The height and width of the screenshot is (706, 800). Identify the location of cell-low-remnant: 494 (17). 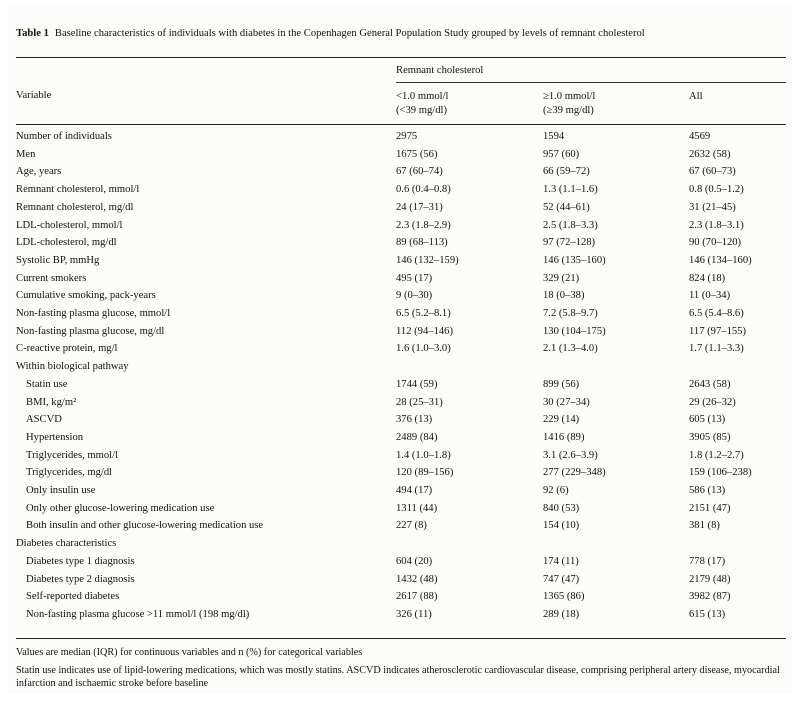
(414, 490).